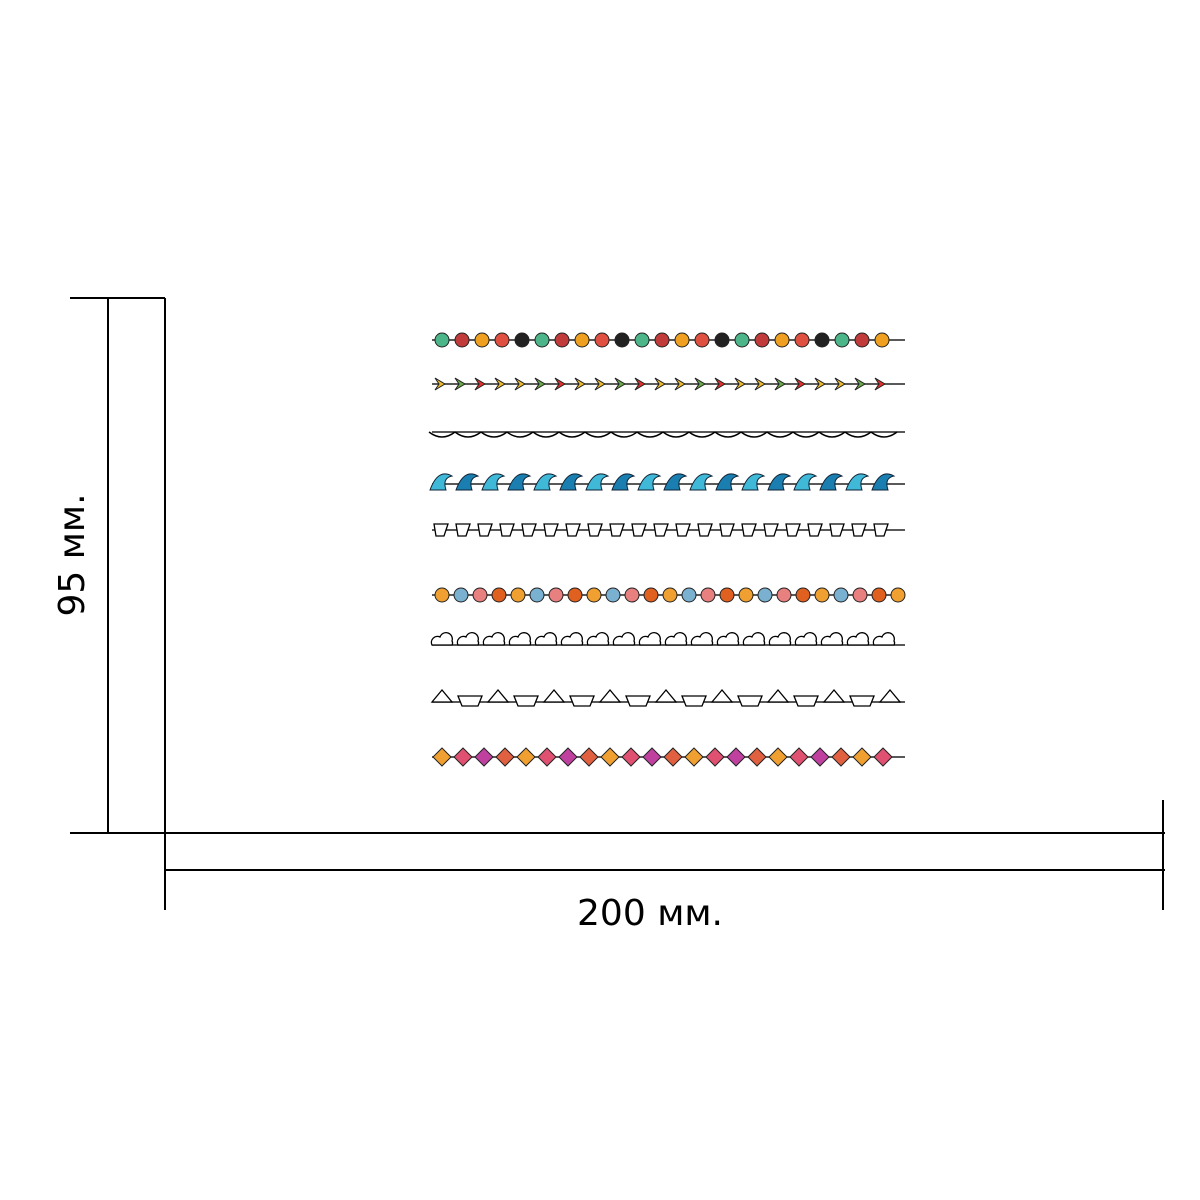 This screenshot has width=1200, height=1200. I want to click on height-label: 95 мм., so click(72, 554).